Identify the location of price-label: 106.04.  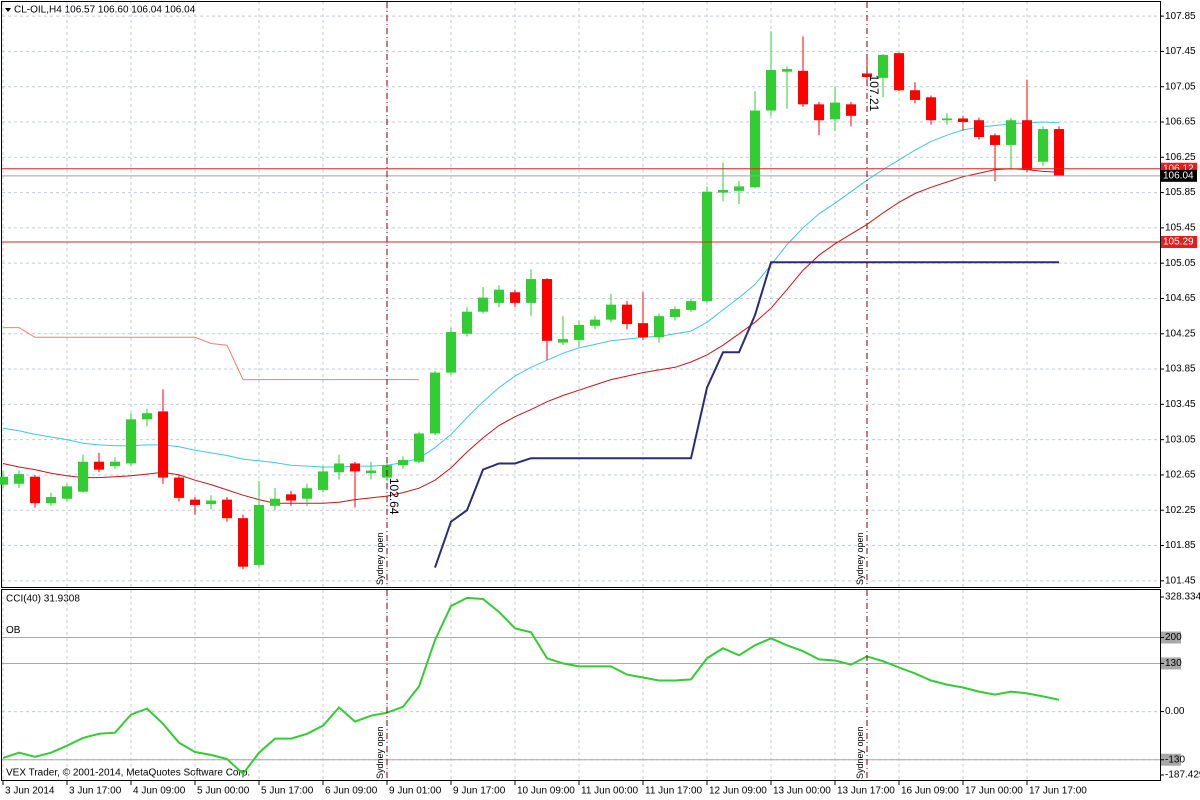
(1178, 175).